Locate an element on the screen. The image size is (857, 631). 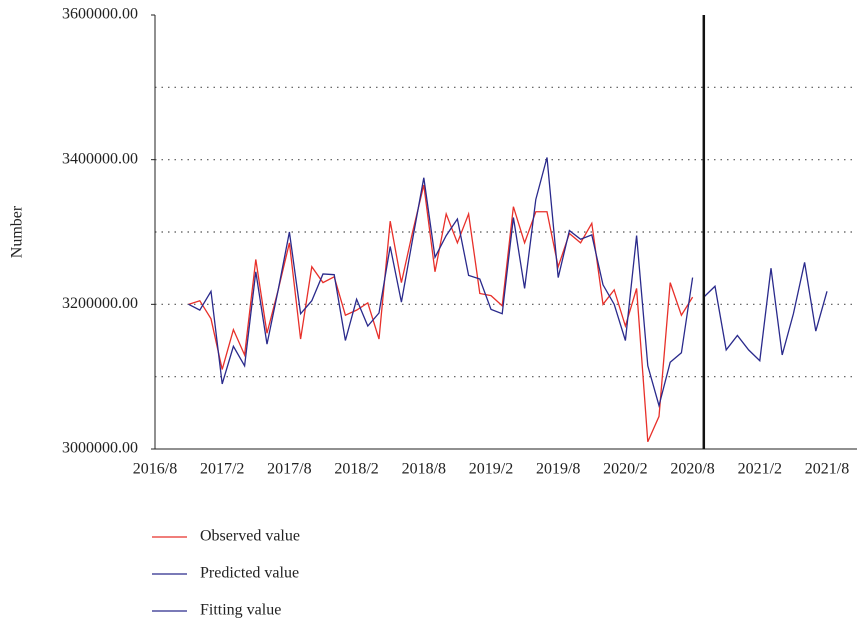
x-tick-label: 2020/2 is located at coordinates (625, 469).